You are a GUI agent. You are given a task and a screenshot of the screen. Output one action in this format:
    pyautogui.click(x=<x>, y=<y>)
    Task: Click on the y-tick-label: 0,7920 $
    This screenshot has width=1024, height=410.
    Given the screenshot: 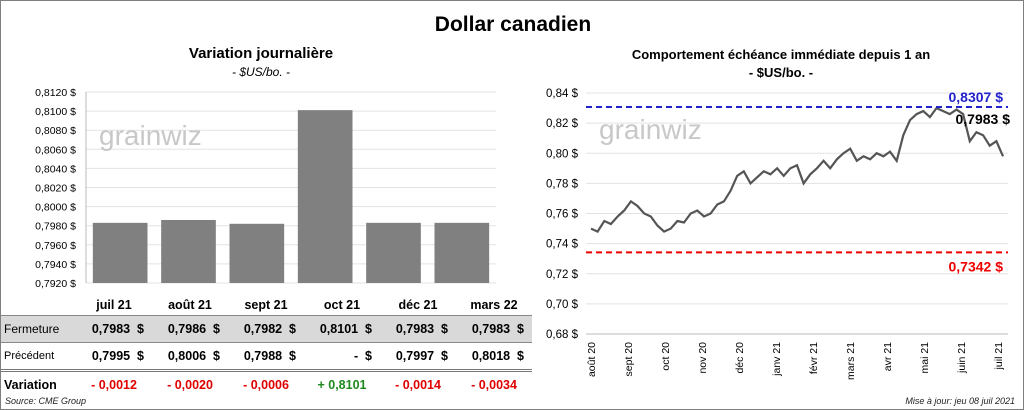 What is the action you would take?
    pyautogui.click(x=55, y=284)
    